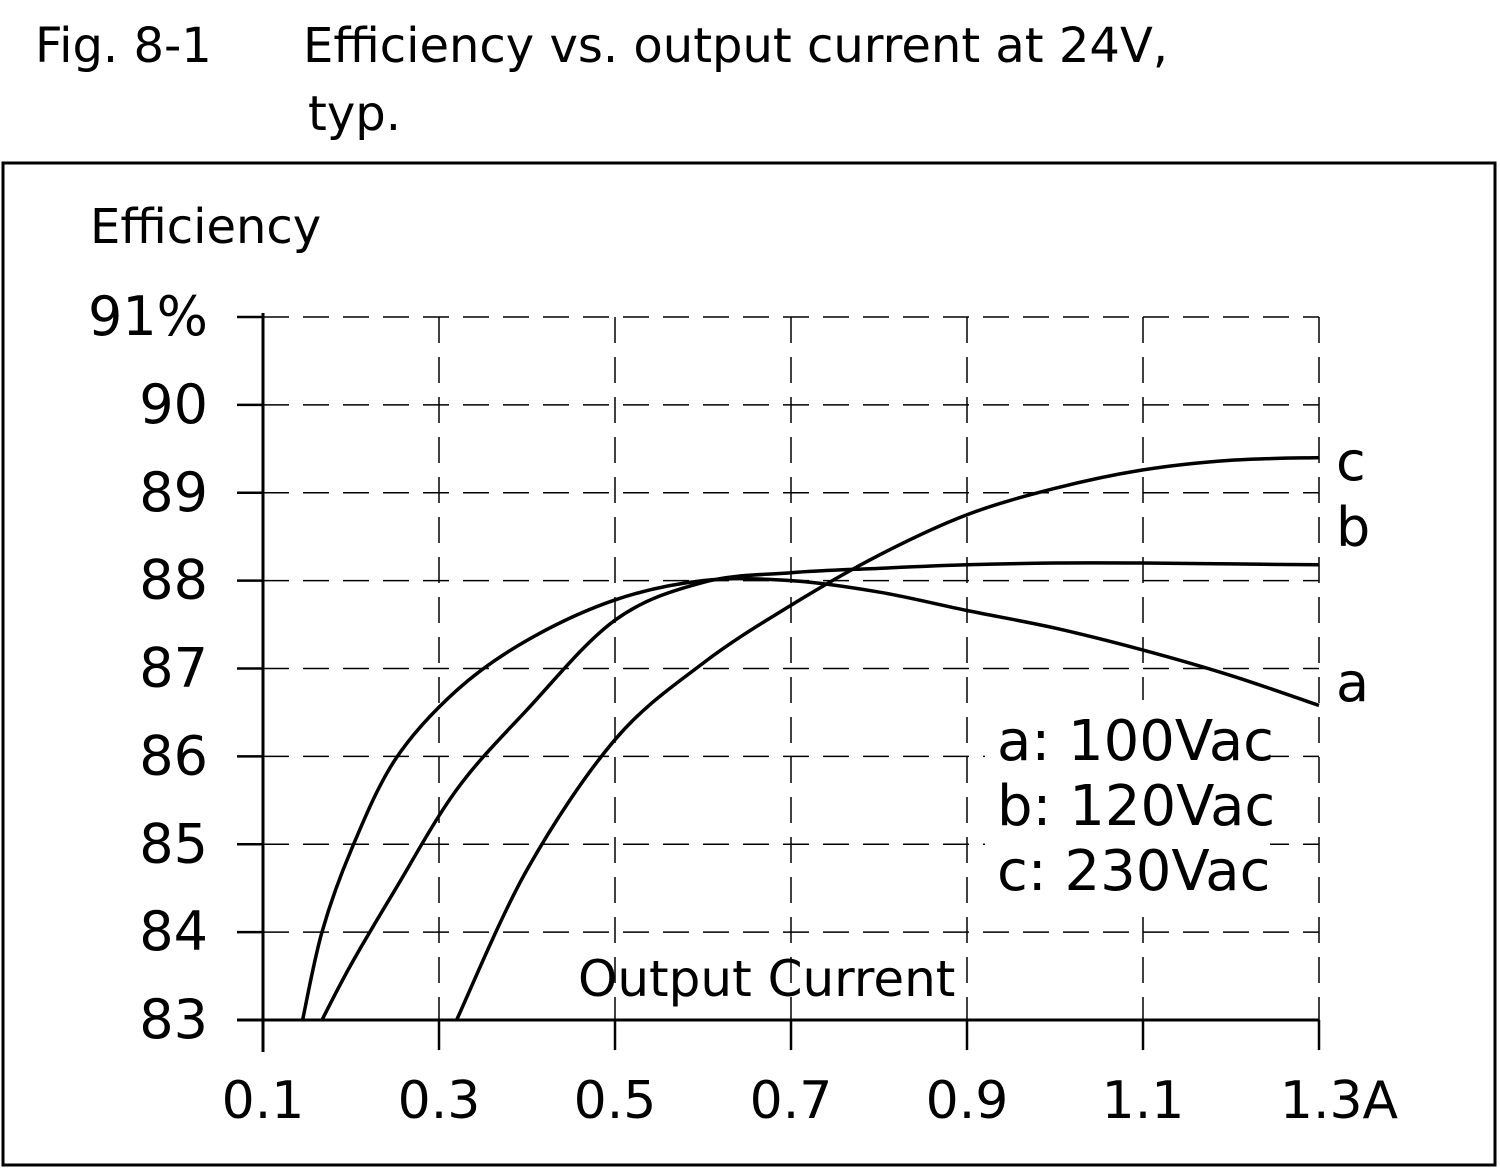 The width and height of the screenshot is (1500, 1169). Describe the element at coordinates (735, 46) in the screenshot. I see `chart-title: Efficiency vs. output current at 24V,` at that location.